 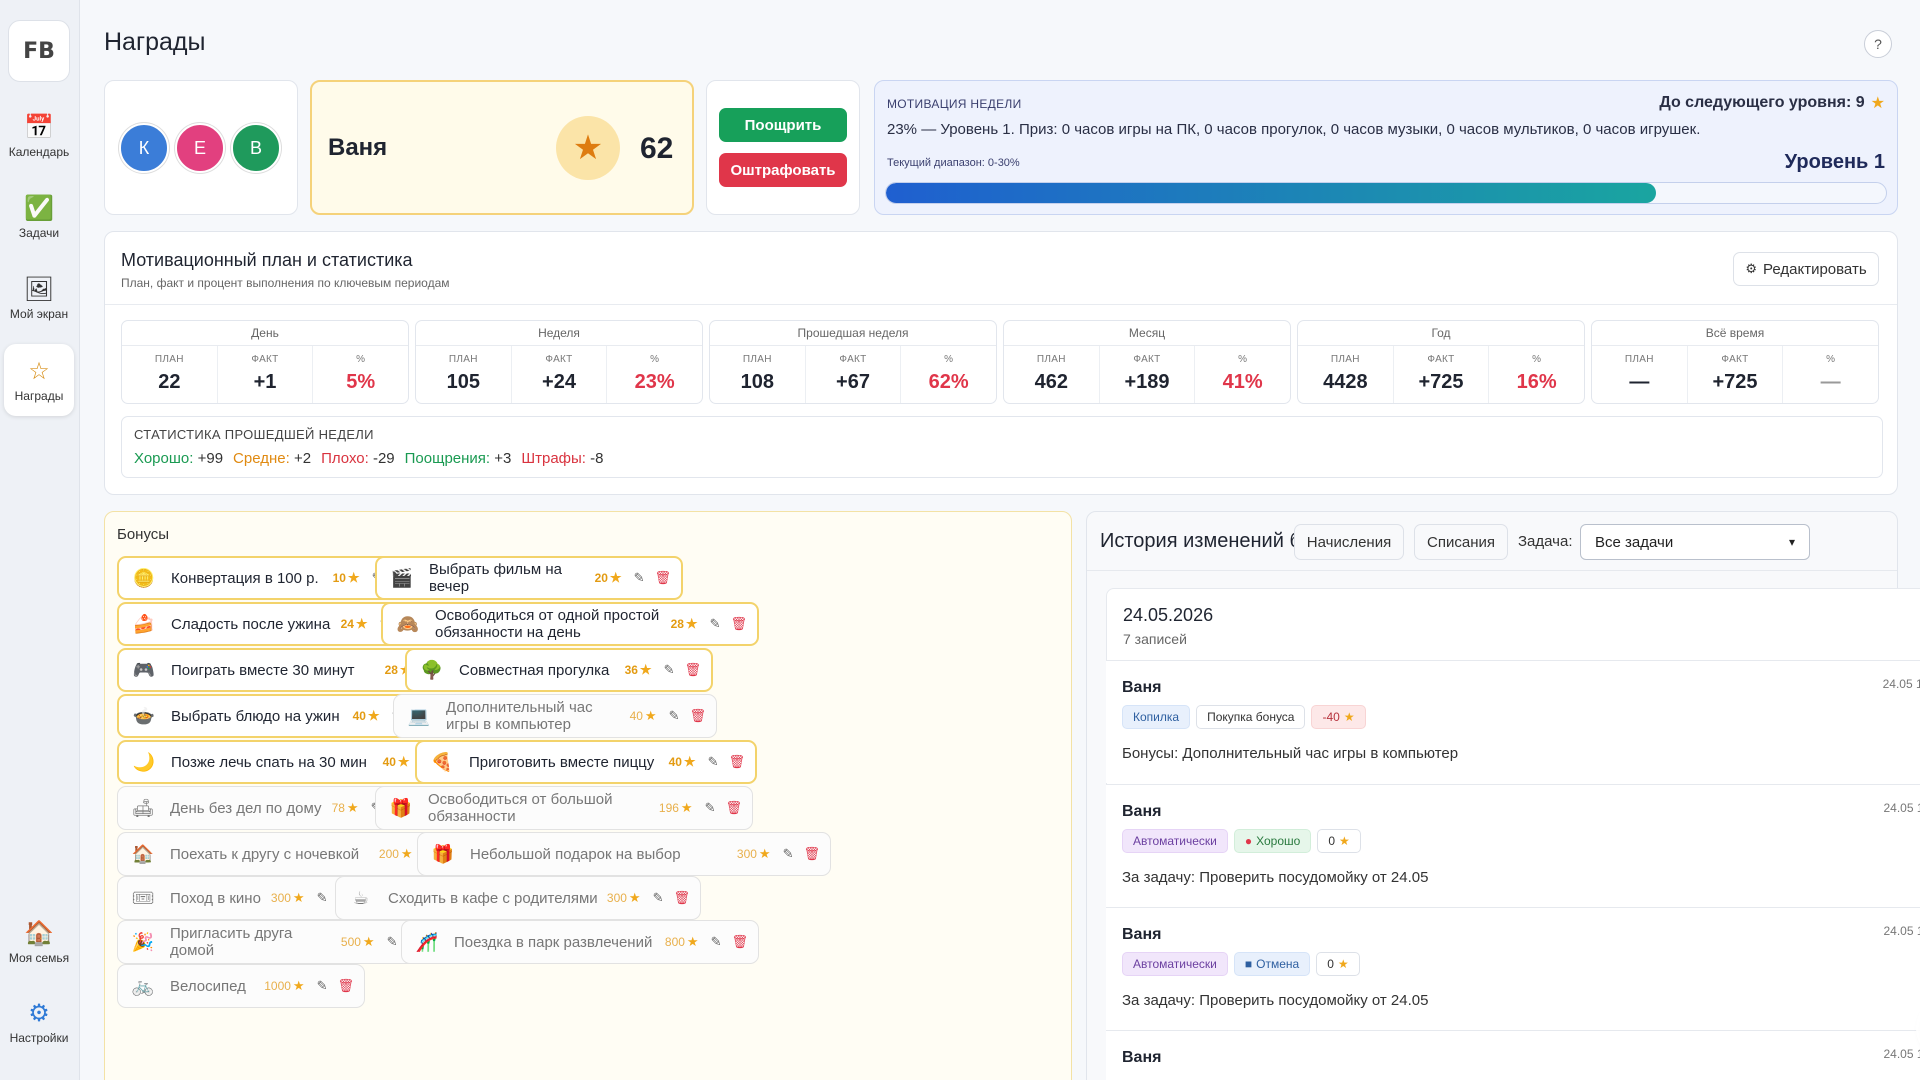 I want to click on bonus-icon: 🛋, so click(x=143, y=808).